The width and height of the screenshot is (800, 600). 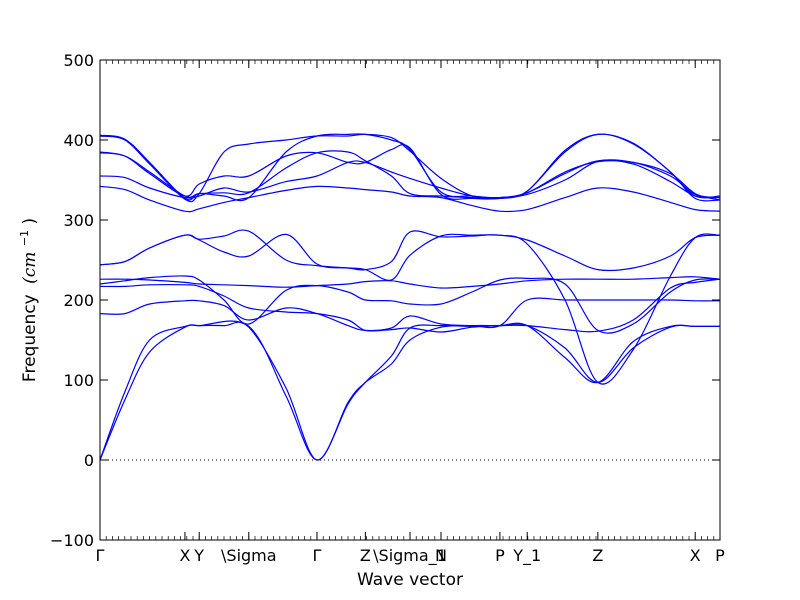 What do you see at coordinates (78, 380) in the screenshot?
I see `y-tick-label: 100` at bounding box center [78, 380].